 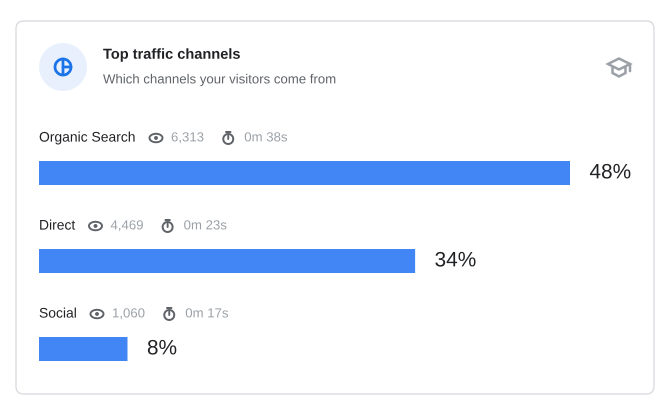 I want to click on annotation: 0m 23s, so click(x=205, y=225).